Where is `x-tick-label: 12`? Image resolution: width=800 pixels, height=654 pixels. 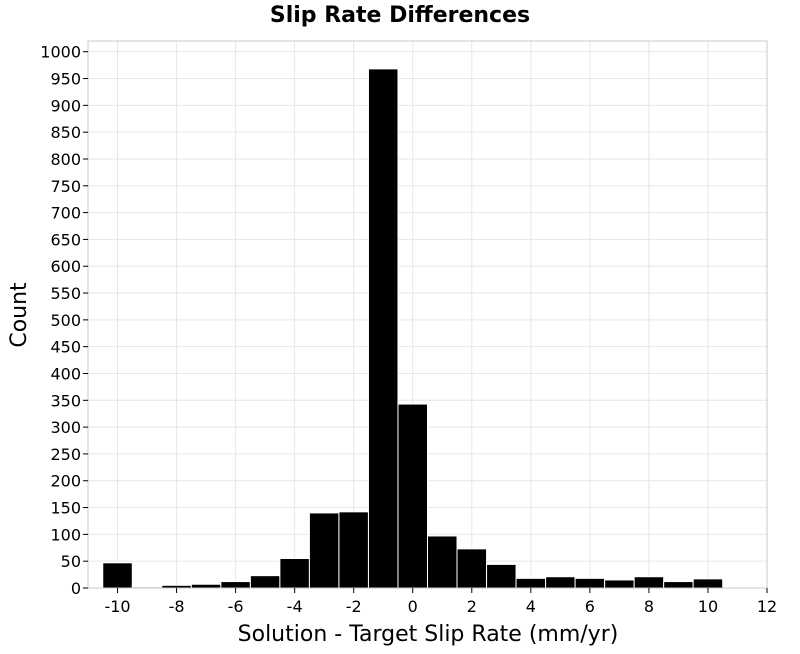
x-tick-label: 12 is located at coordinates (767, 606).